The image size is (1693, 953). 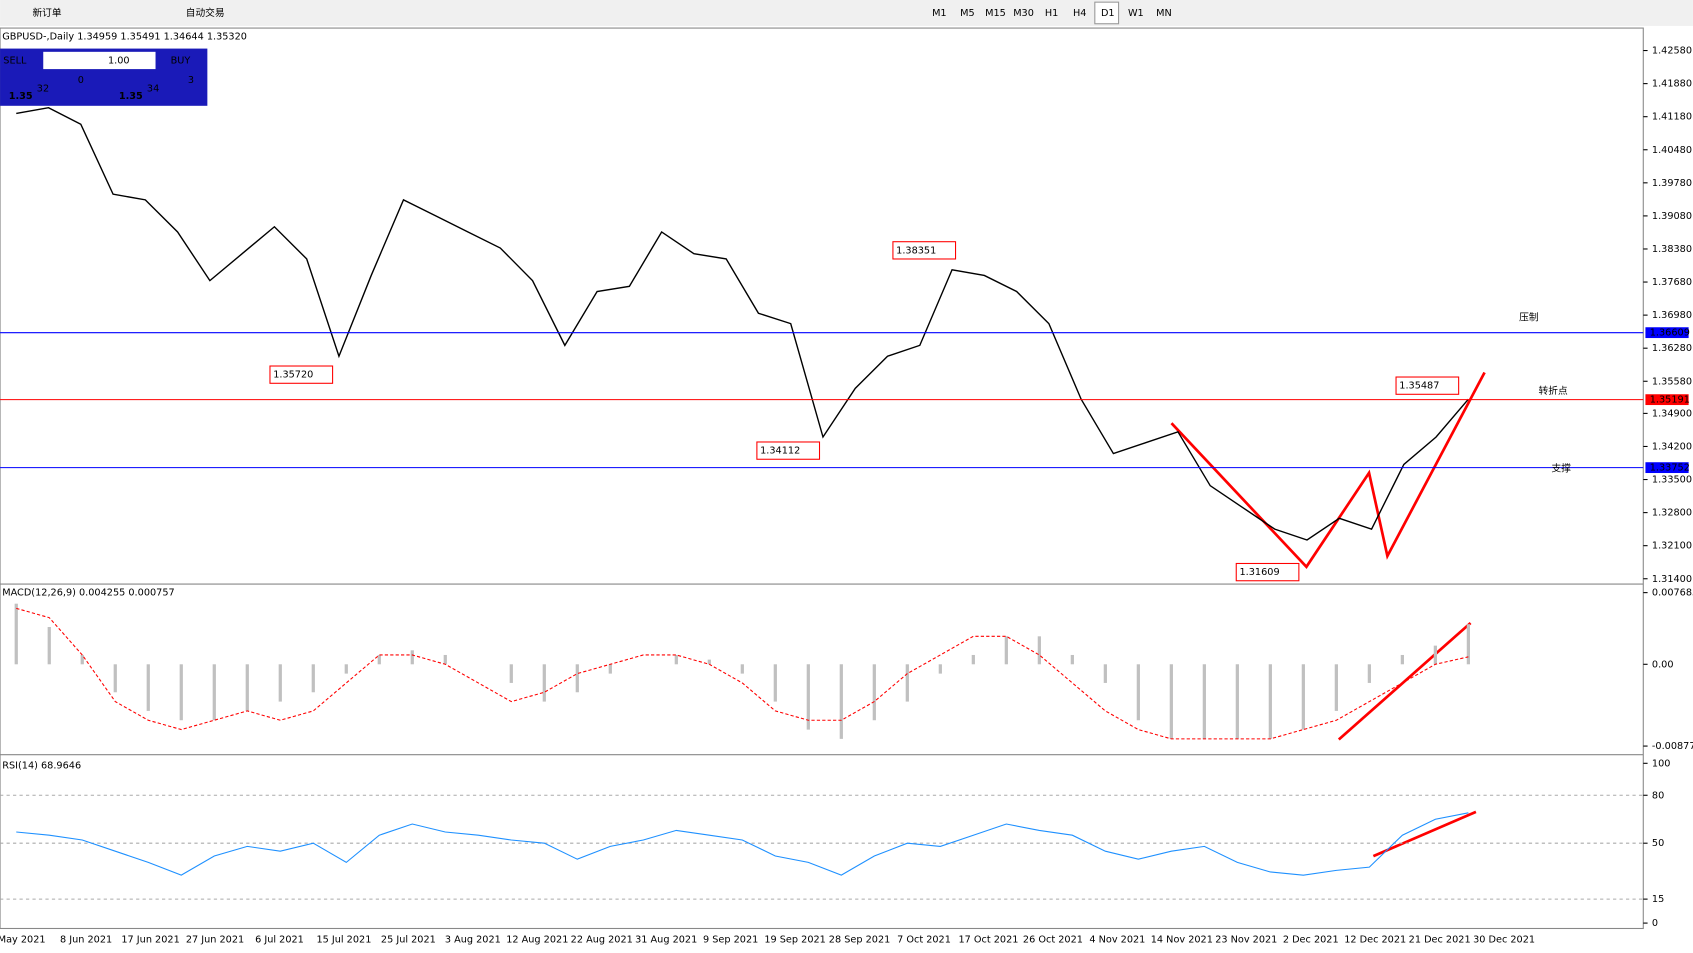 What do you see at coordinates (1562, 468) in the screenshot?
I see `level-note: 支撑` at bounding box center [1562, 468].